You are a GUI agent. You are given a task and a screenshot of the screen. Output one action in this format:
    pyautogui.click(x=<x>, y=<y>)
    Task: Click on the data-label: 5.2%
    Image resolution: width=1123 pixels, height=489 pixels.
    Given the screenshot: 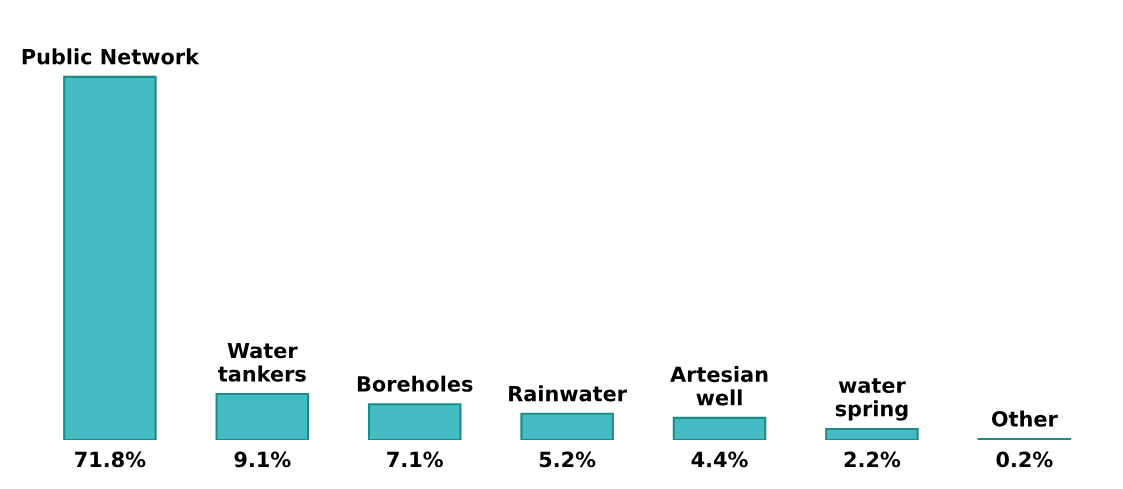 What is the action you would take?
    pyautogui.click(x=567, y=459)
    